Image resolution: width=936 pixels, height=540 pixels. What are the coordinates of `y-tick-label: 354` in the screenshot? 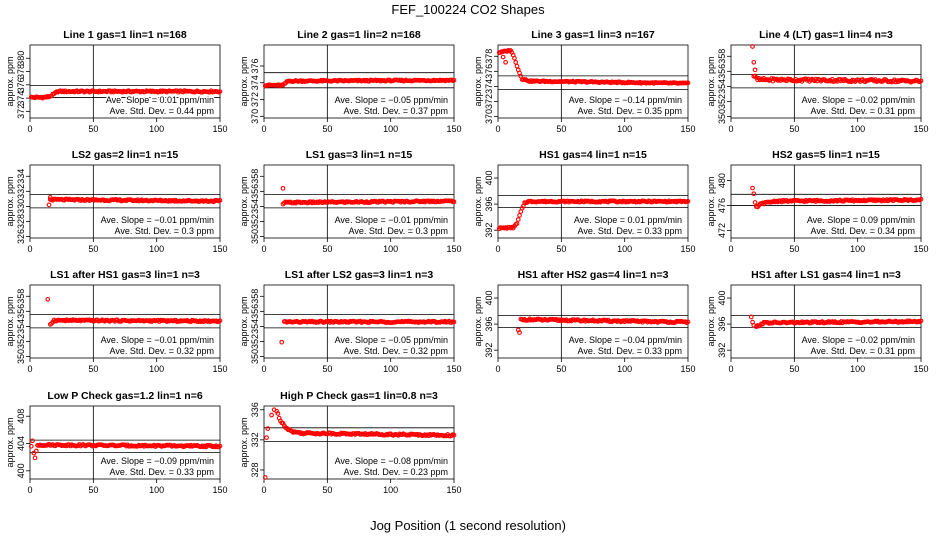 It's located at (255, 206).